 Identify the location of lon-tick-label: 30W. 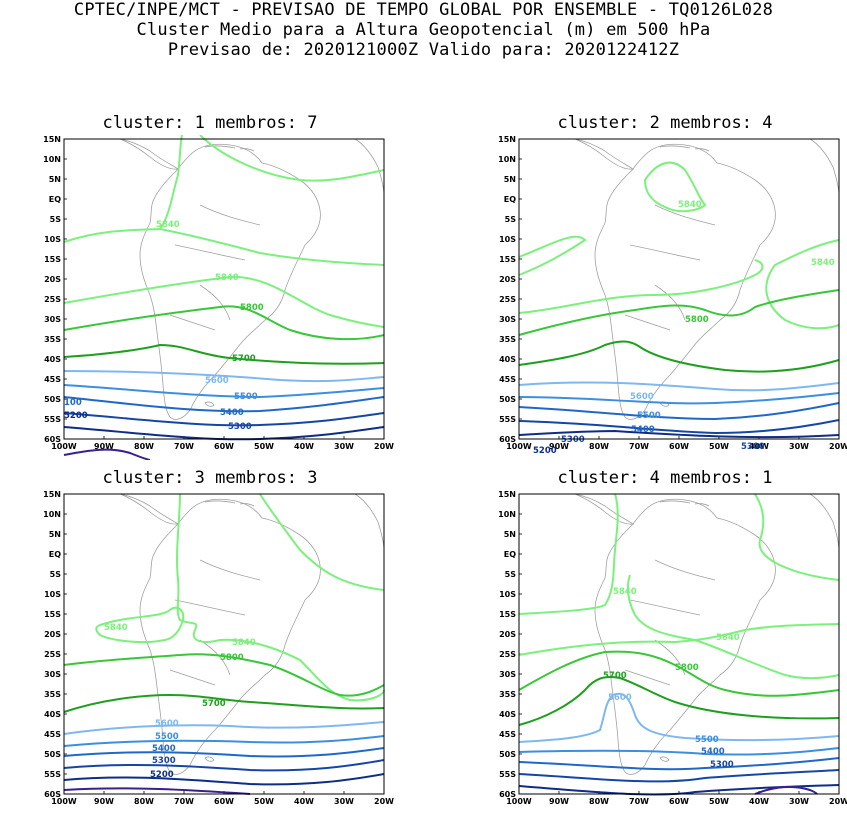
(799, 446).